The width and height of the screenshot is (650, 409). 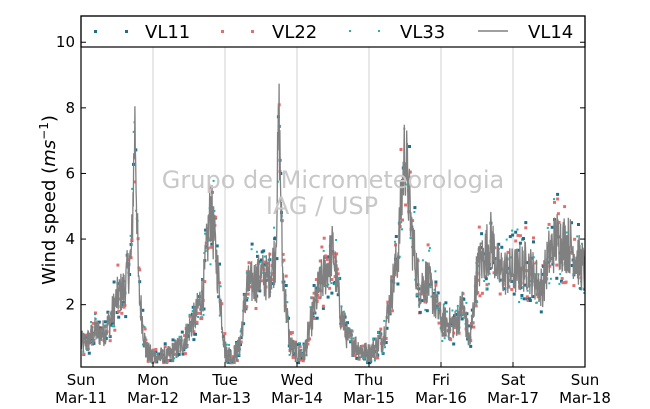 I want to click on legend: VL11 VL22 VL33 VL14, so click(x=333, y=31).